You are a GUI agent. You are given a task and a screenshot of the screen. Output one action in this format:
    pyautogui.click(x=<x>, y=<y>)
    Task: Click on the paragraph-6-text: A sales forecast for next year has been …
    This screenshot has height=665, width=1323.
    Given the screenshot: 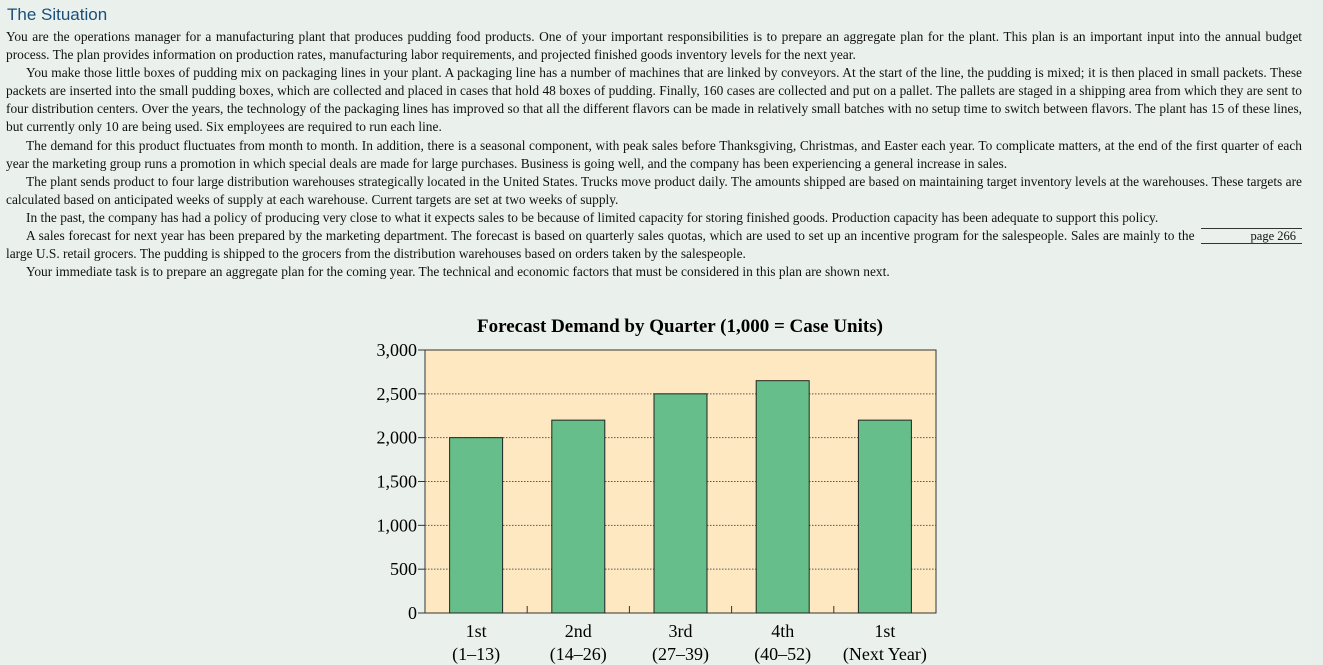 What is the action you would take?
    pyautogui.click(x=600, y=245)
    